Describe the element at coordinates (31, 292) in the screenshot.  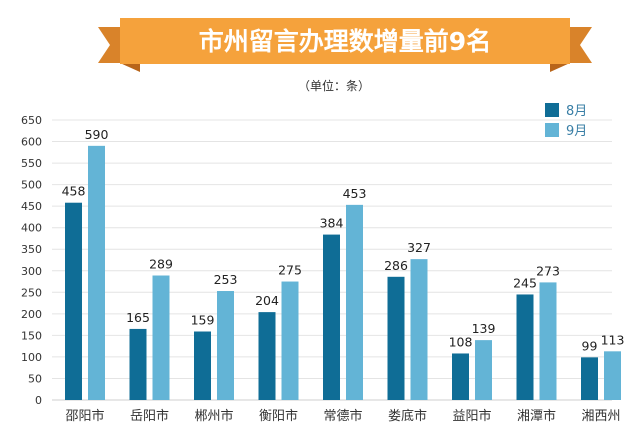
I see `y-tick-label: 250` at that location.